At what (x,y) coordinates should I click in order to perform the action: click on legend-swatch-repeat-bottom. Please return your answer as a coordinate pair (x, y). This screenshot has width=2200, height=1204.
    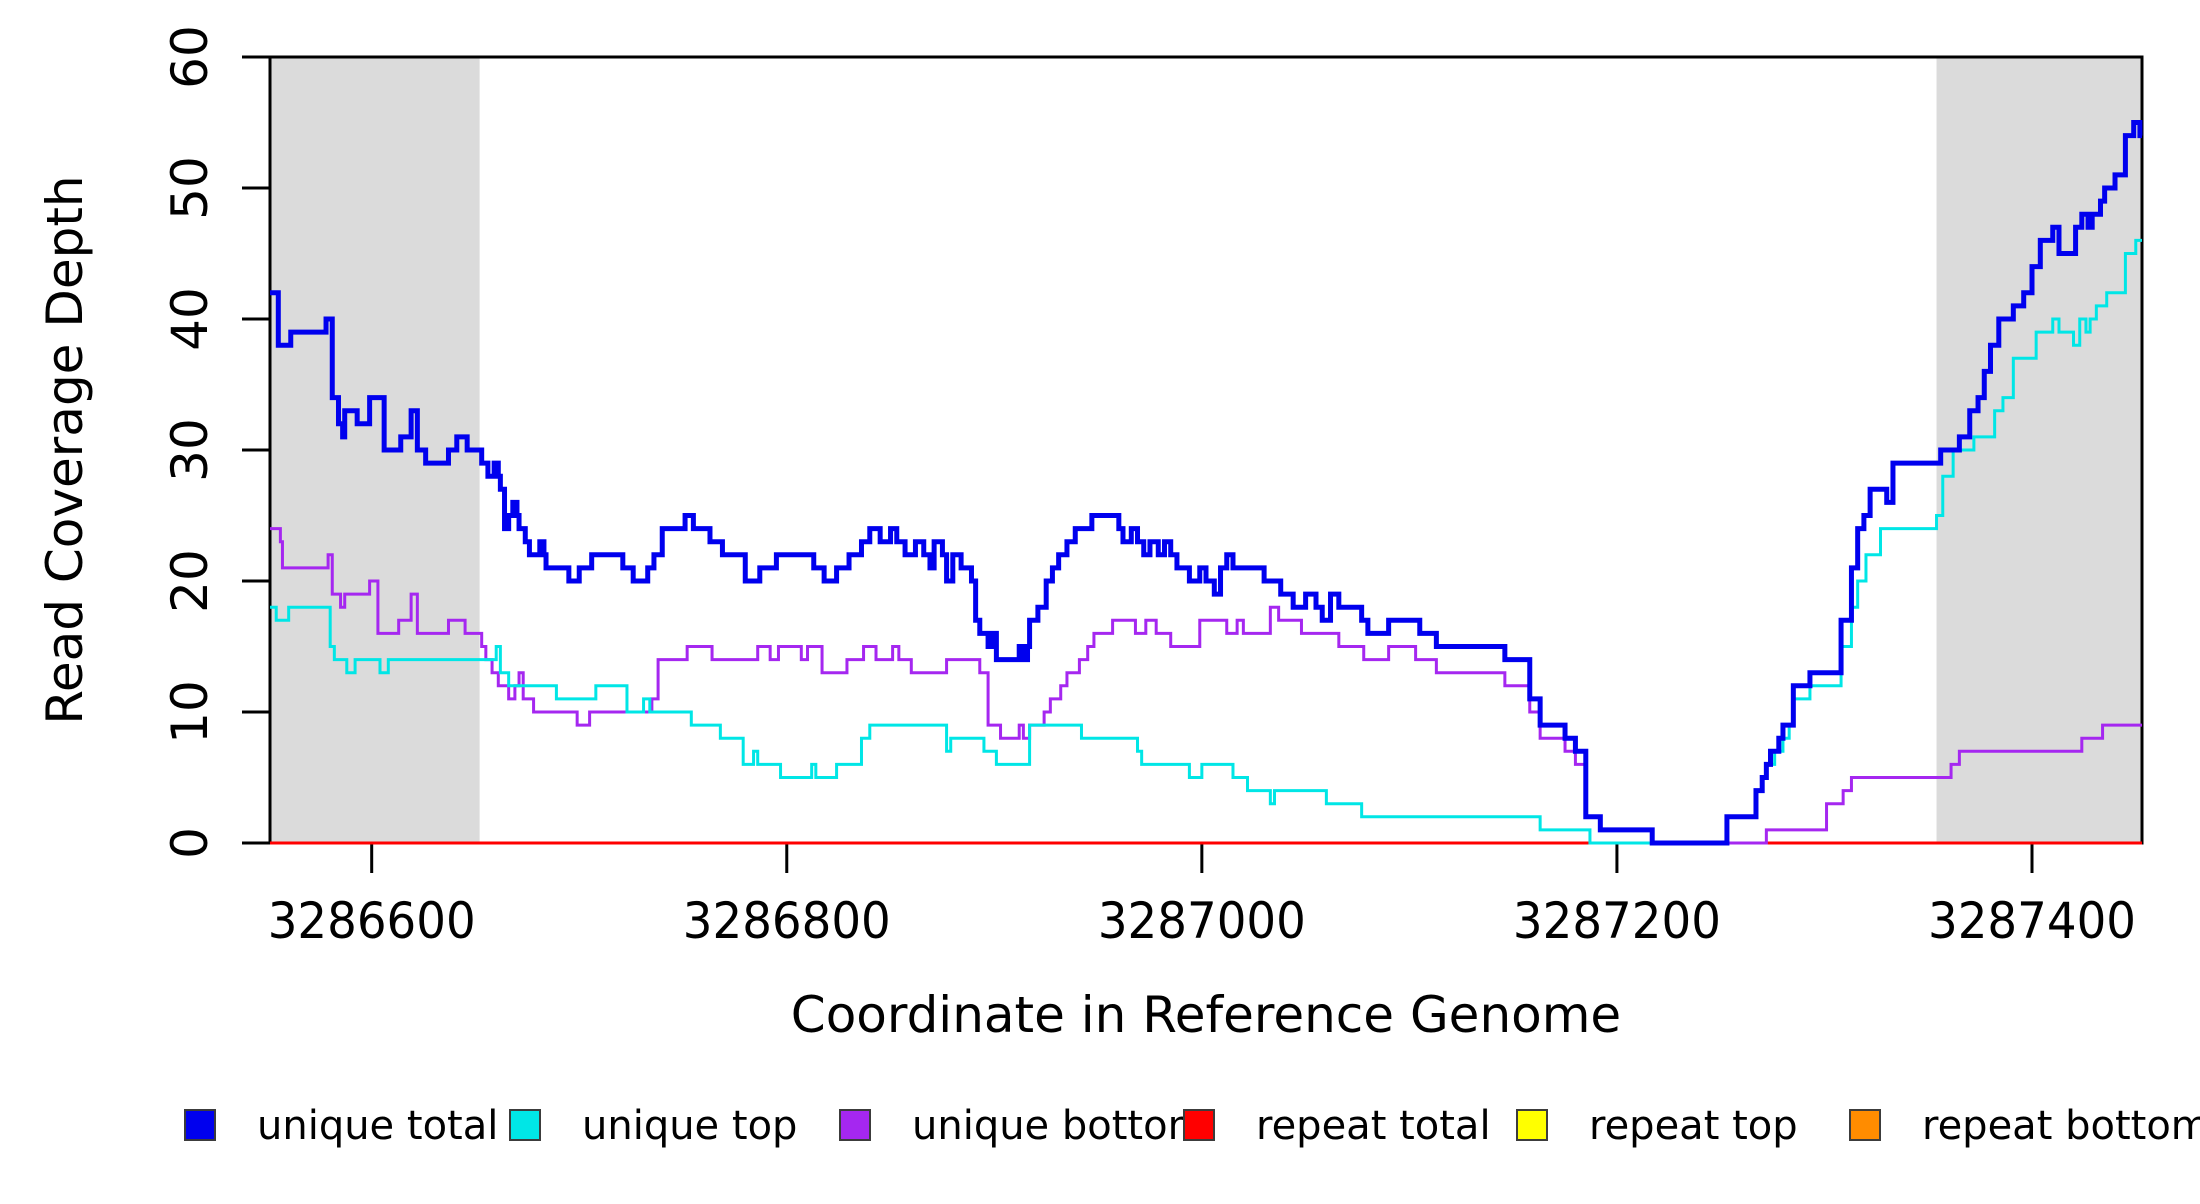
    Looking at the image, I should click on (1865, 1125).